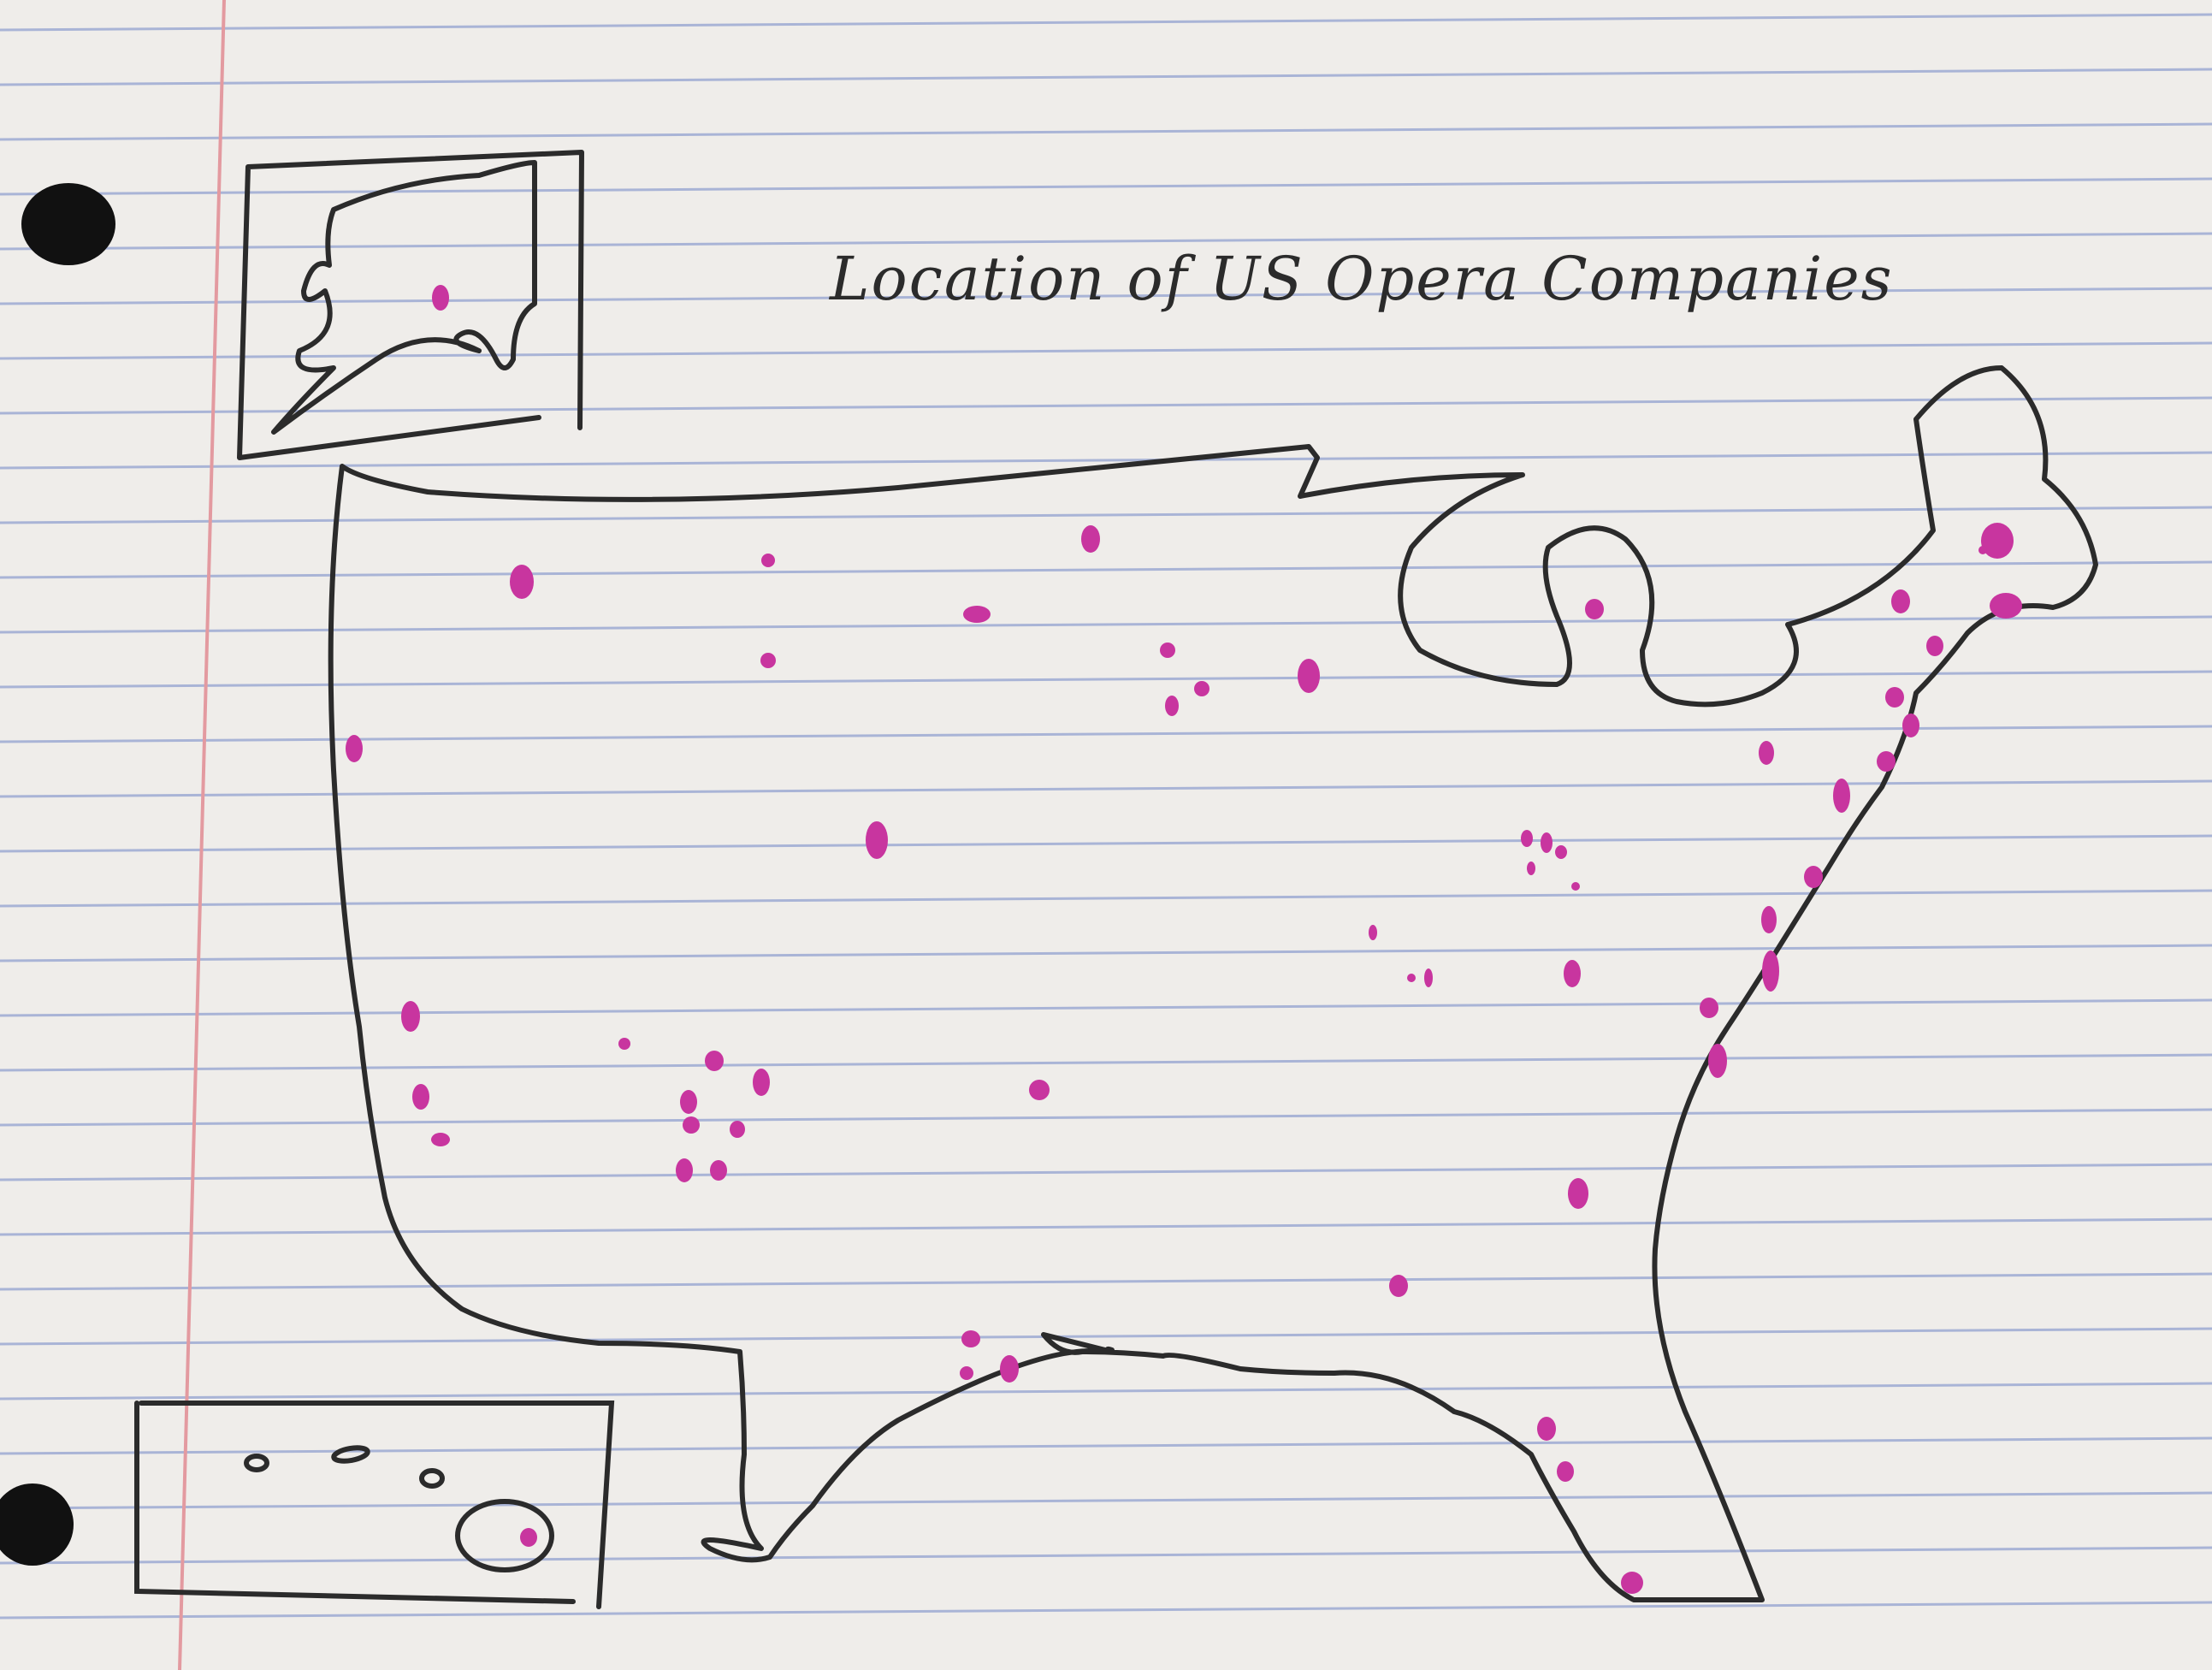 This screenshot has height=1670, width=2212. I want to click on alaska-outline, so click(404, 297).